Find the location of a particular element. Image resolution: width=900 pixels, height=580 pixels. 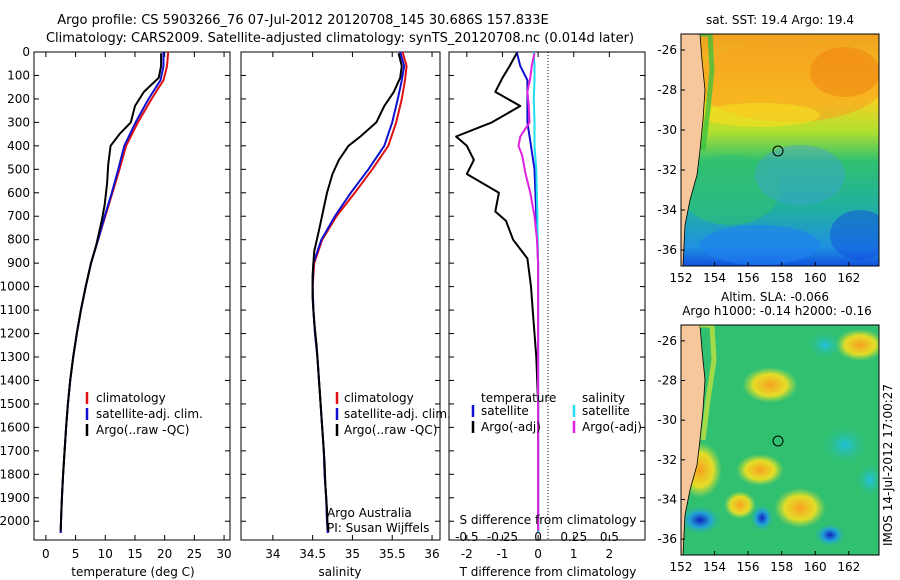

annotation-pi: PI: Susan Wijffels is located at coordinates (378, 528).